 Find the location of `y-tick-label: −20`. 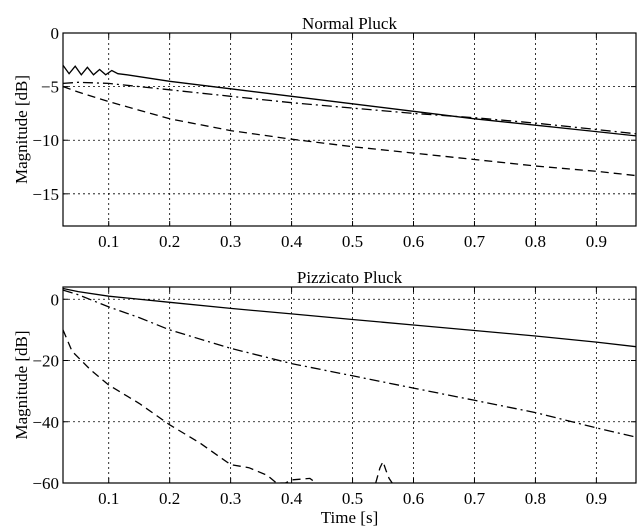

y-tick-label: −20 is located at coordinates (45, 361).